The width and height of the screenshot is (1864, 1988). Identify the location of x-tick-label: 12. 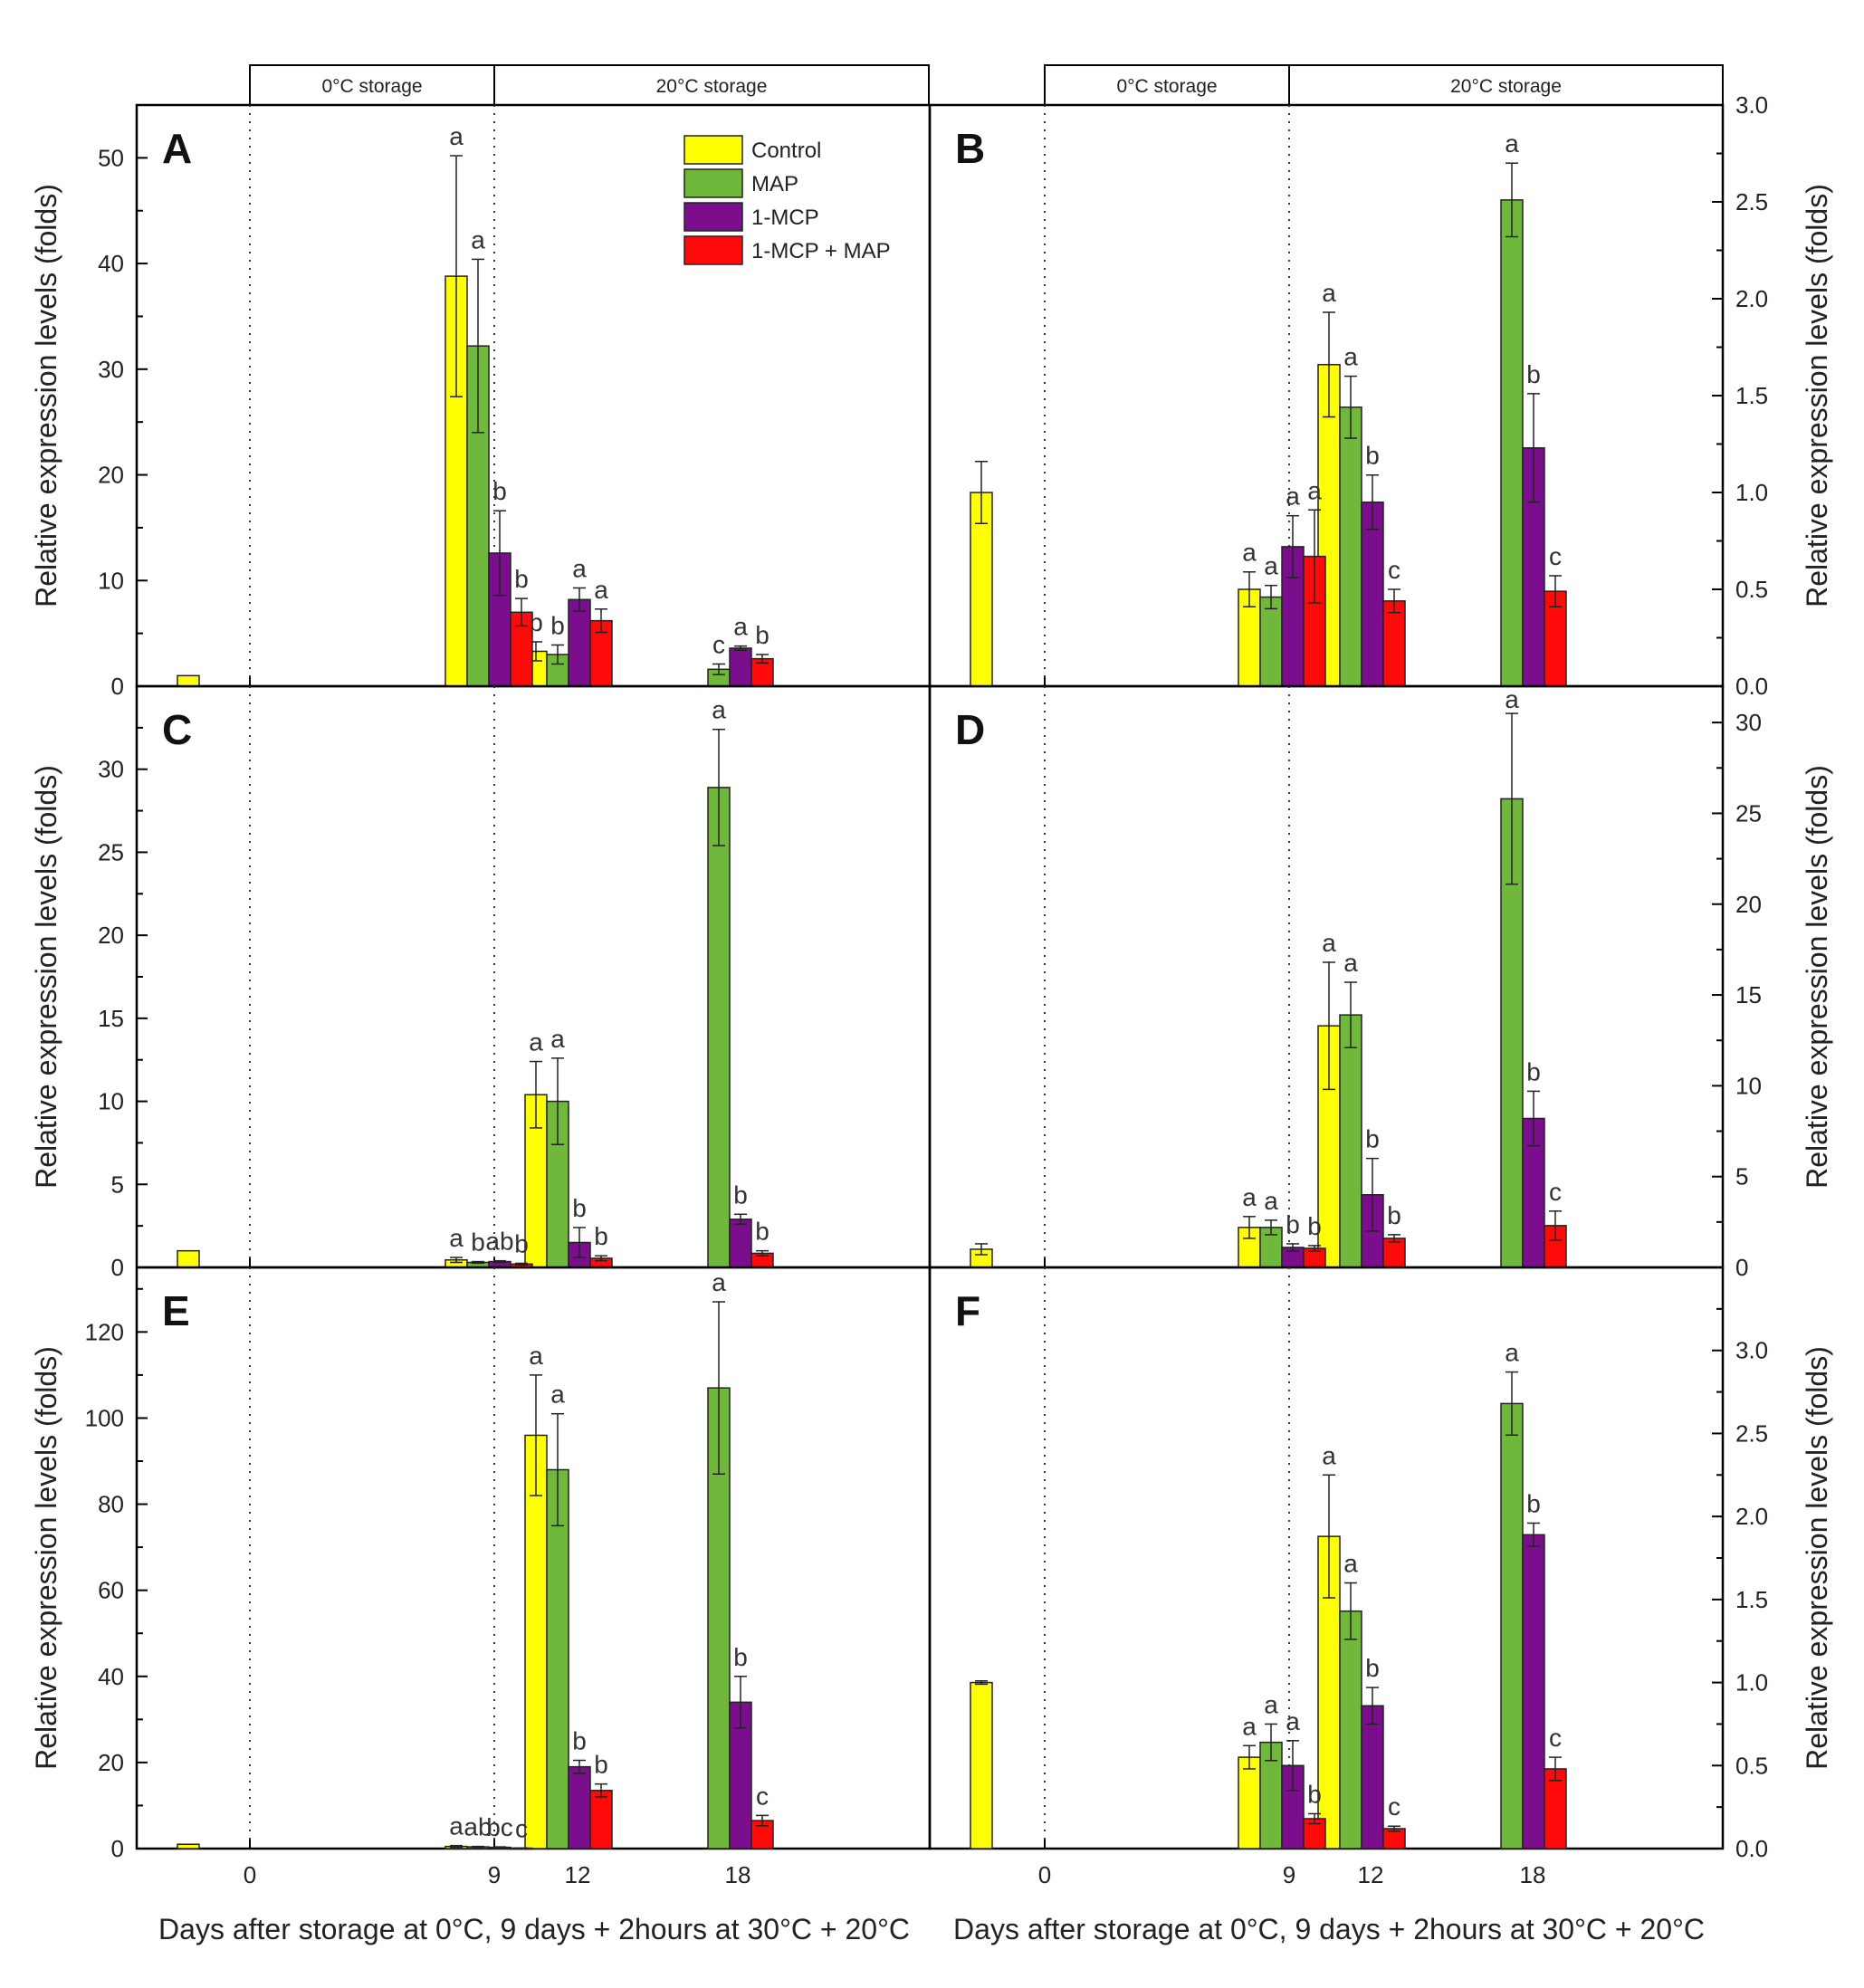
(578, 1875).